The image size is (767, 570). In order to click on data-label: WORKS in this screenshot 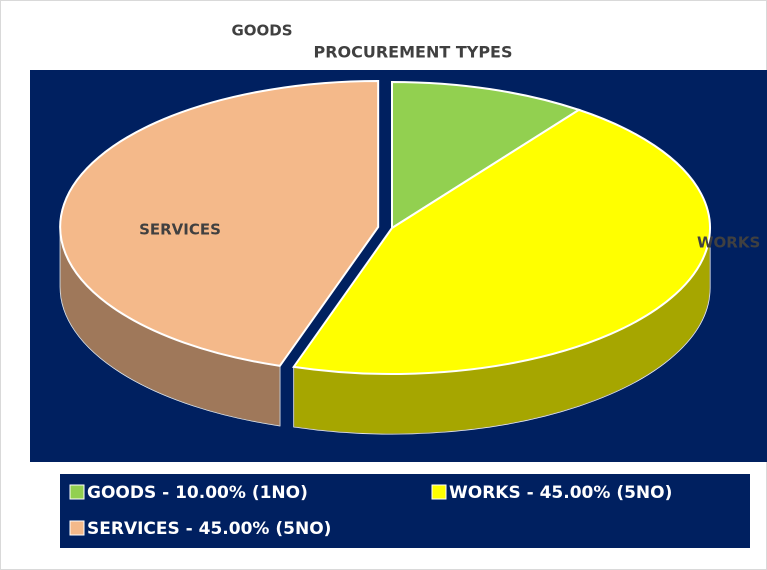, I will do `click(728, 243)`.